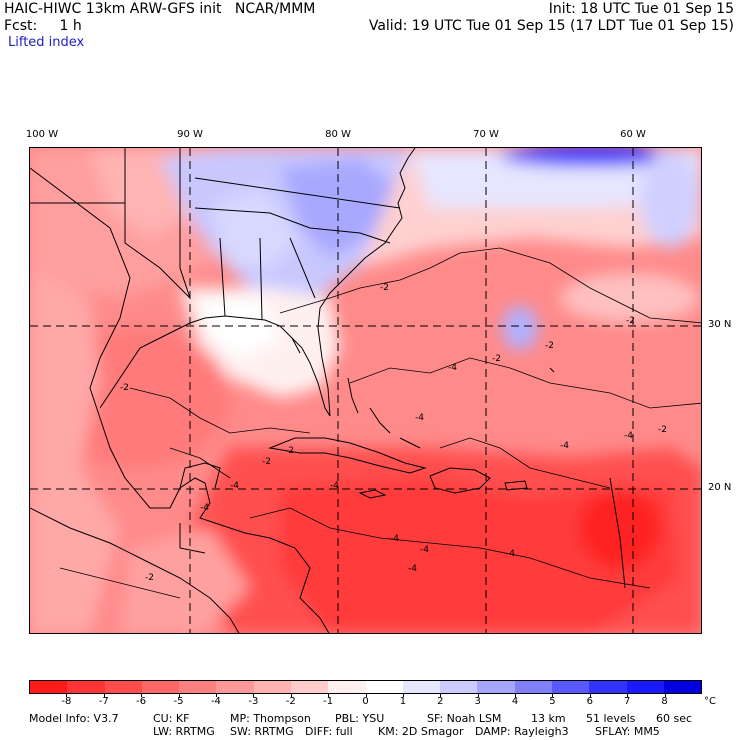 The width and height of the screenshot is (740, 740). I want to click on footer-sflay: SFLAY: MM5, so click(627, 731).